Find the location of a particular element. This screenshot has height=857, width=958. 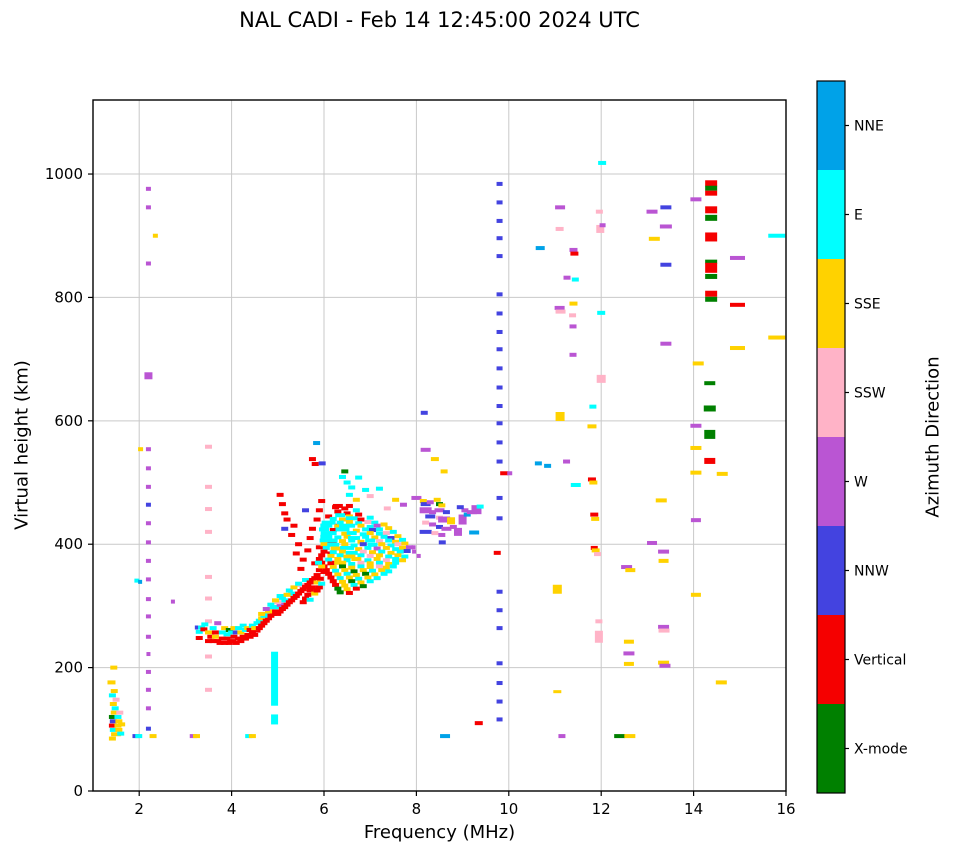

colorbar-segment-nnw is located at coordinates (831, 571).